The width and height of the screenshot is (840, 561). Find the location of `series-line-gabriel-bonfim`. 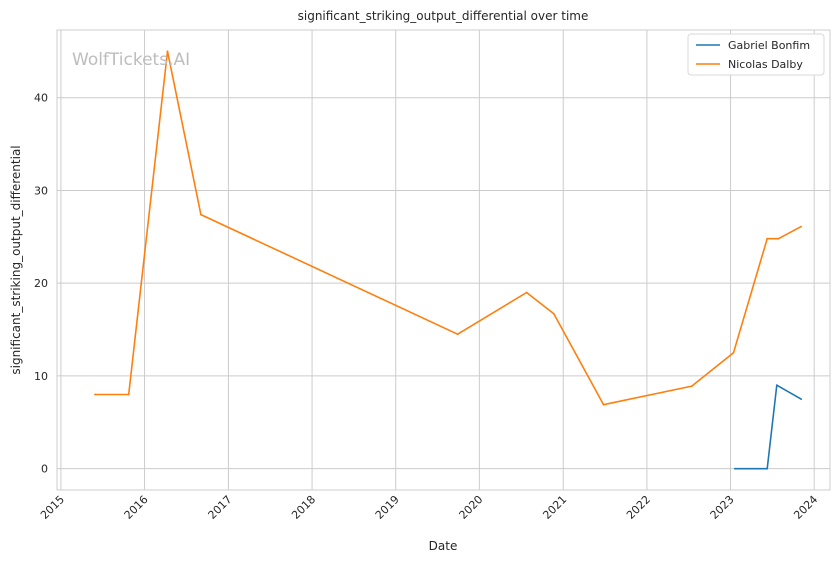

series-line-gabriel-bonfim is located at coordinates (768, 427).